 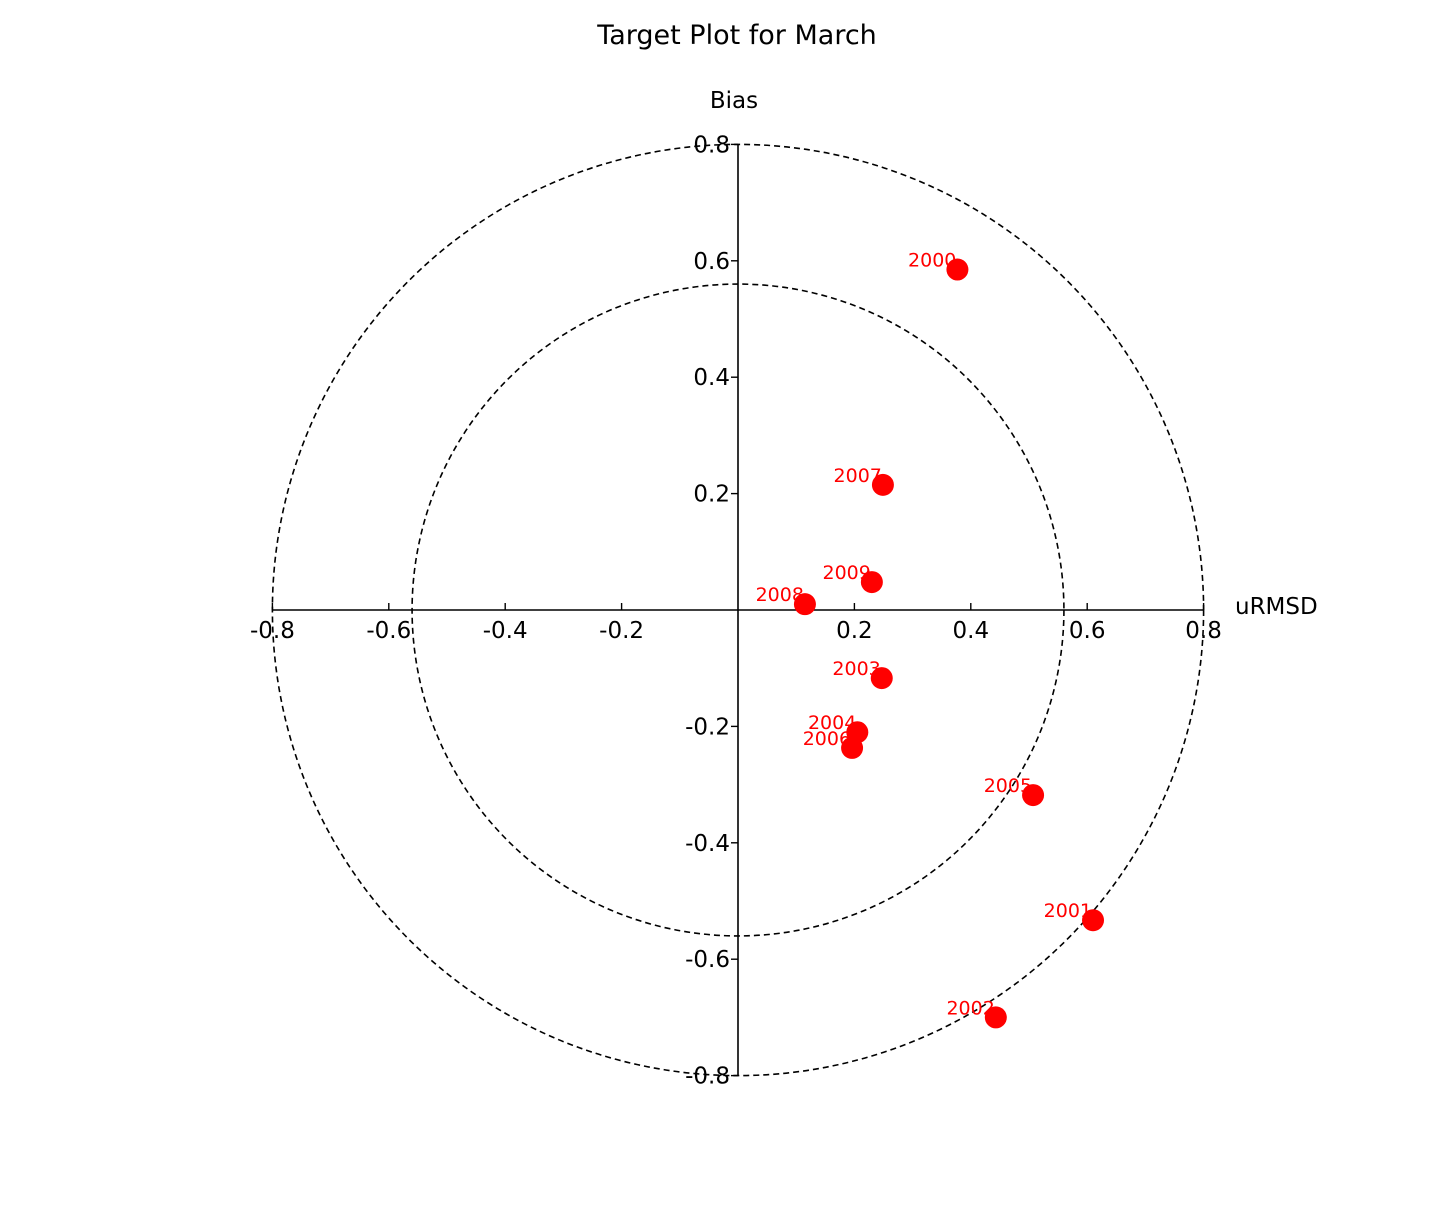 I want to click on x-tick-label: -0.2, so click(x=621, y=631).